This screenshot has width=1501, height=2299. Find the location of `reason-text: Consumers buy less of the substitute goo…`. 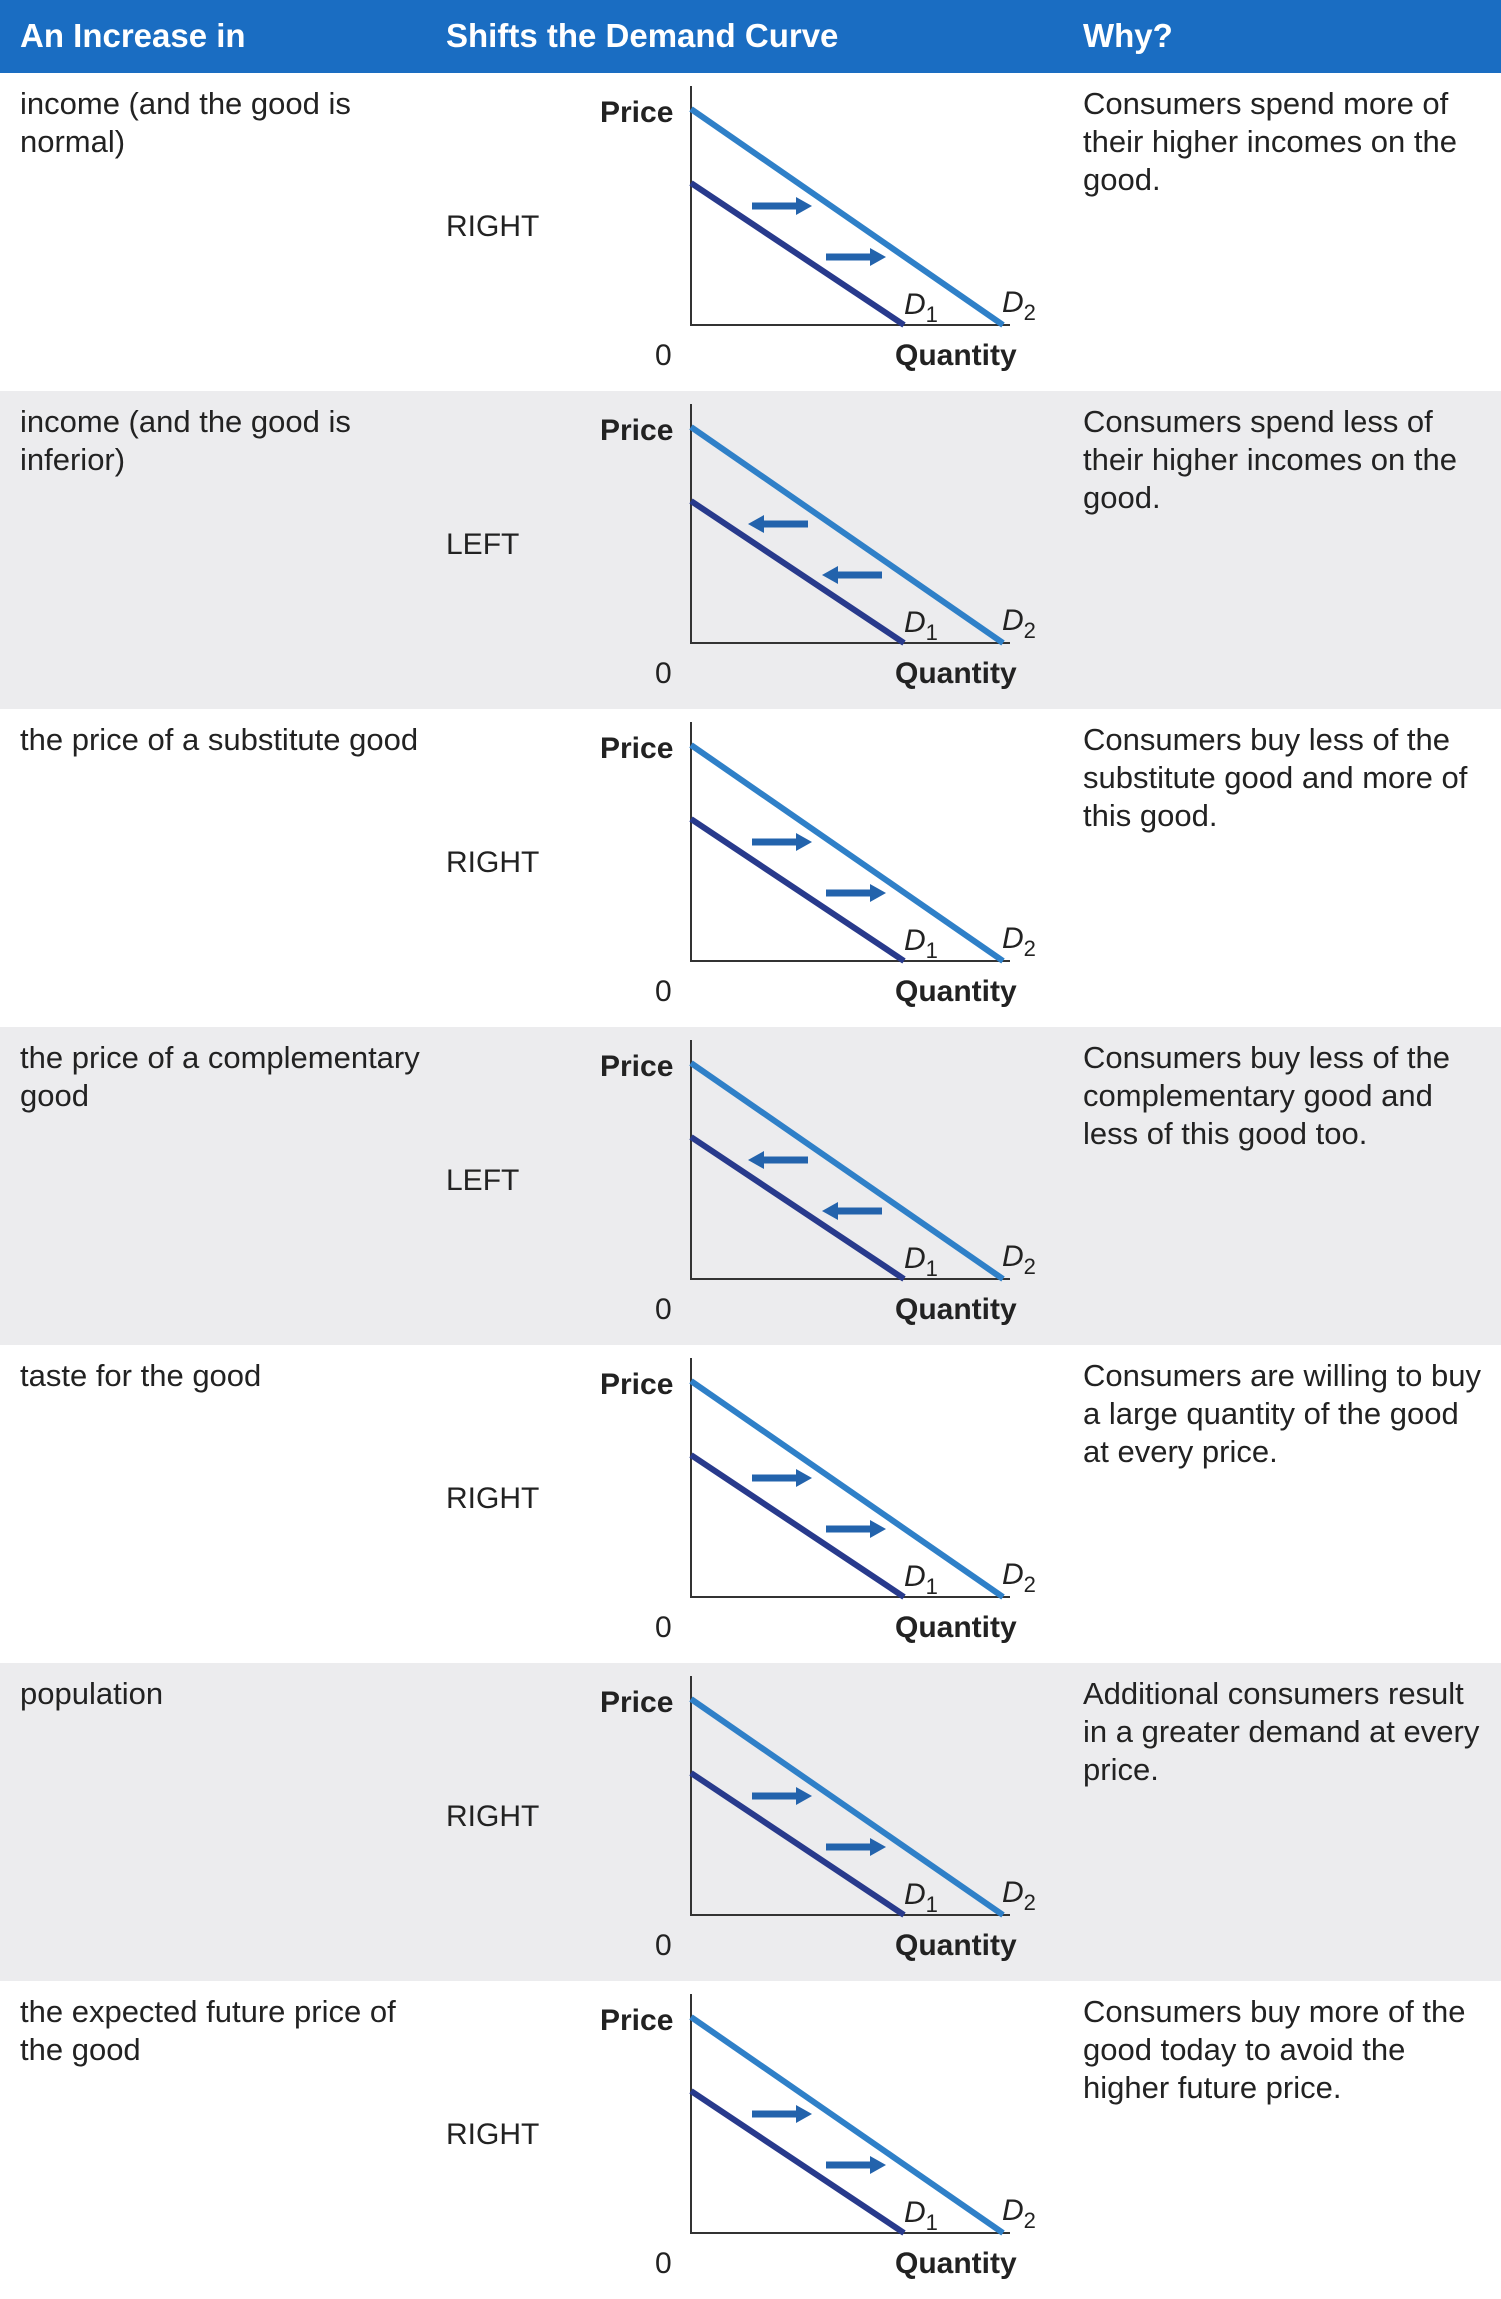

reason-text: Consumers buy less of the substitute goo… is located at coordinates (1275, 777).